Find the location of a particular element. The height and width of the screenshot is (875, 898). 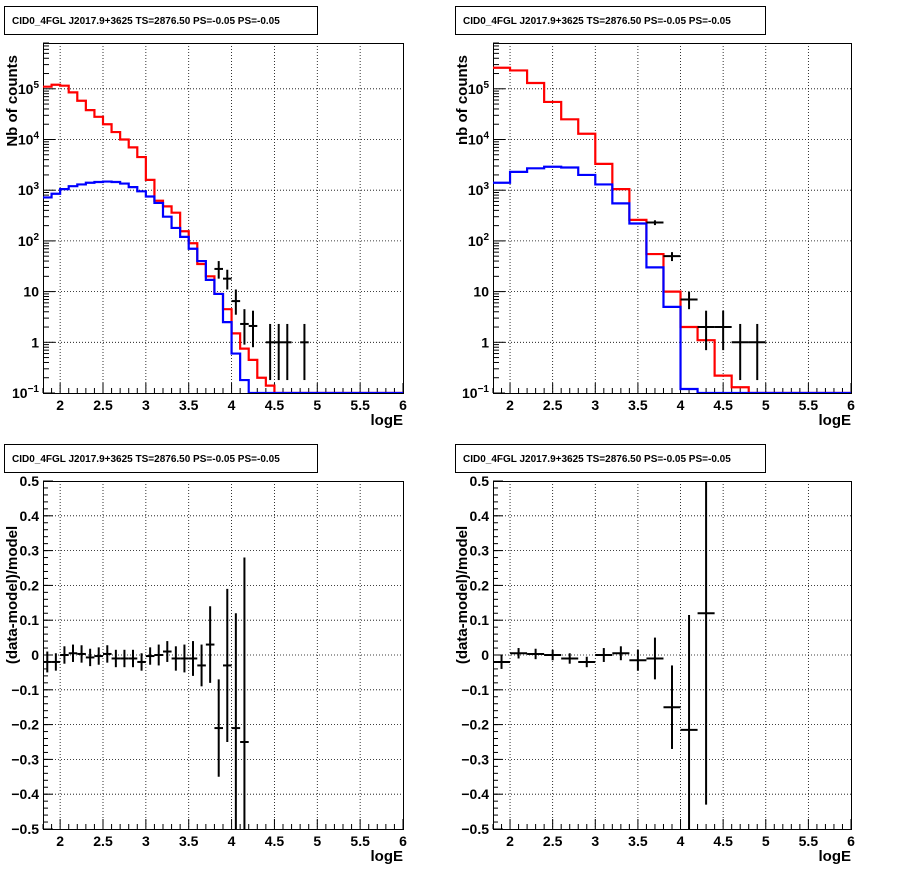

y-tick-label: 10² is located at coordinates (29, 240).